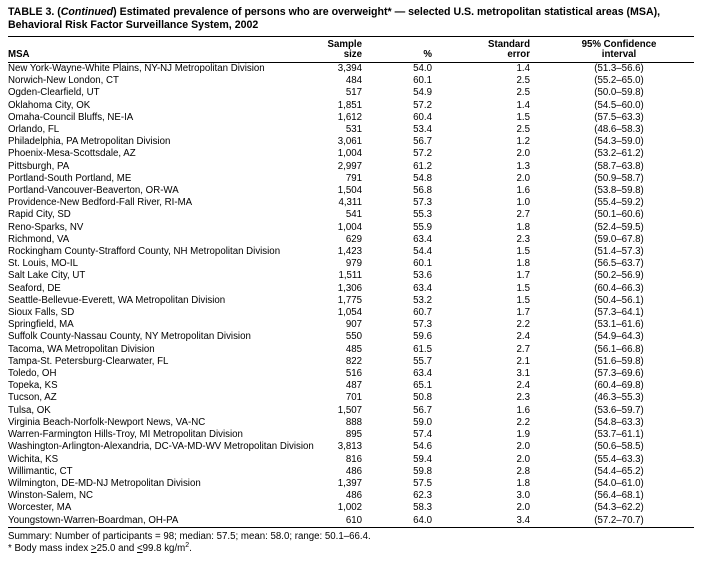 This screenshot has width=702, height=571. I want to click on sample-size-value: 610, so click(353, 520).